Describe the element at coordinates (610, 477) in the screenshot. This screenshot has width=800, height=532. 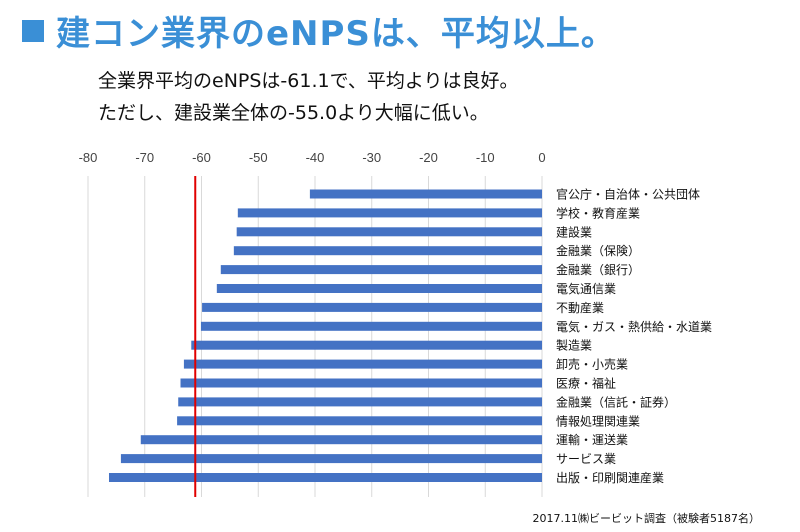
I see `category-label: 出版・印刷関連産業` at that location.